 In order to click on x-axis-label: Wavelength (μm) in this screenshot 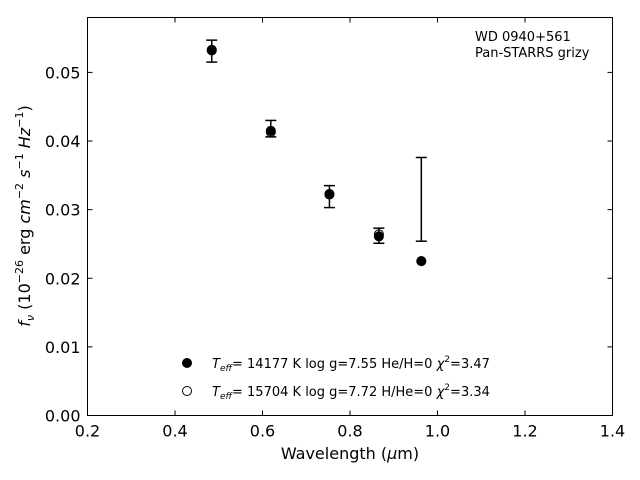, I will do `click(350, 453)`.